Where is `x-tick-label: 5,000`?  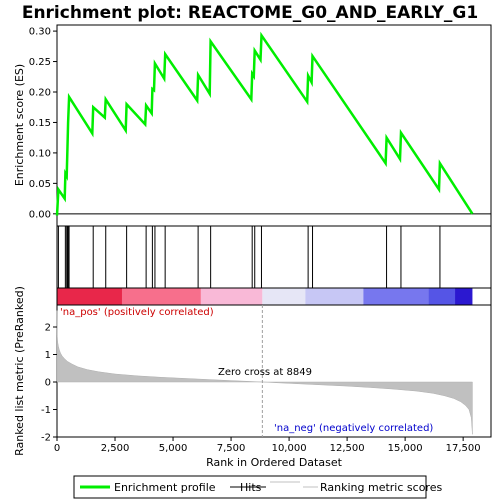 x-tick-label: 5,000 is located at coordinates (173, 448).